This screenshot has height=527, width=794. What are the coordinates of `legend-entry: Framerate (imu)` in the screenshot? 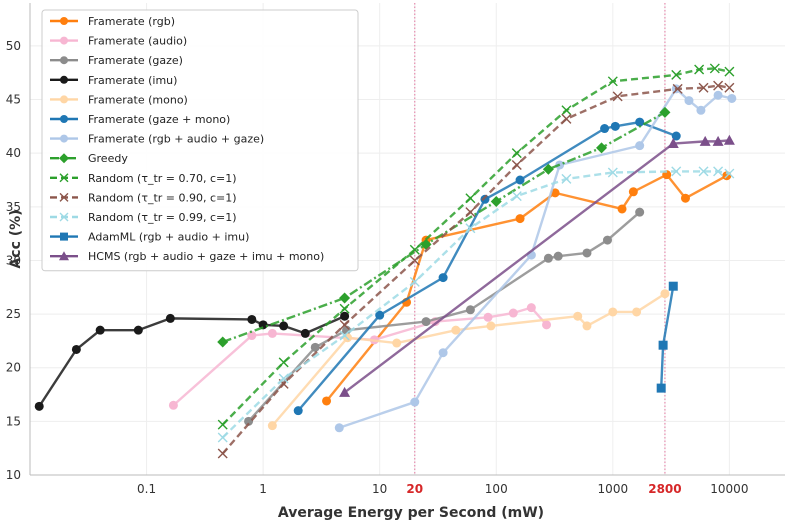 It's located at (113, 80).